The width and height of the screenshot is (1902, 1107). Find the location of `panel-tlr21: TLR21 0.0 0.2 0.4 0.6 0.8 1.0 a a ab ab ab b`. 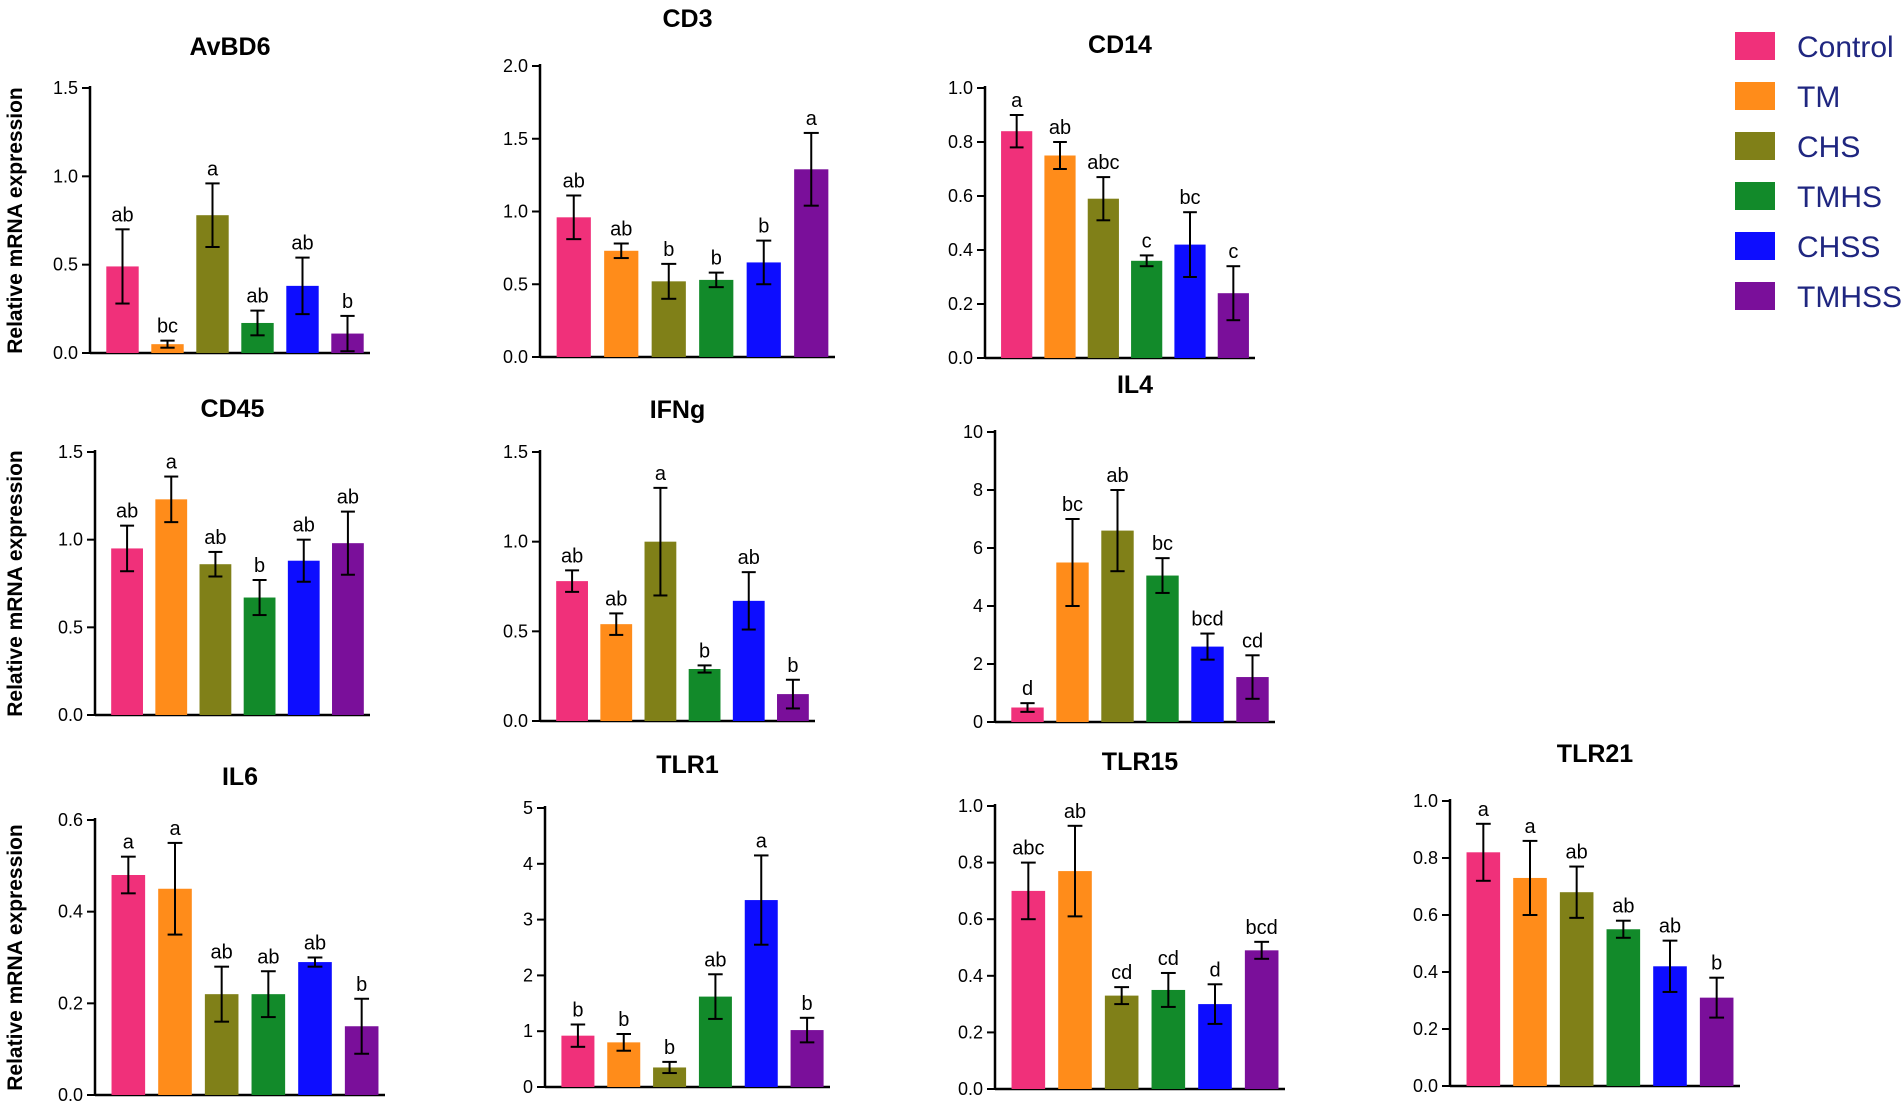

panel-tlr21: TLR21 0.0 0.2 0.4 0.6 0.8 1.0 a a ab ab ab b is located at coordinates (1576, 918).